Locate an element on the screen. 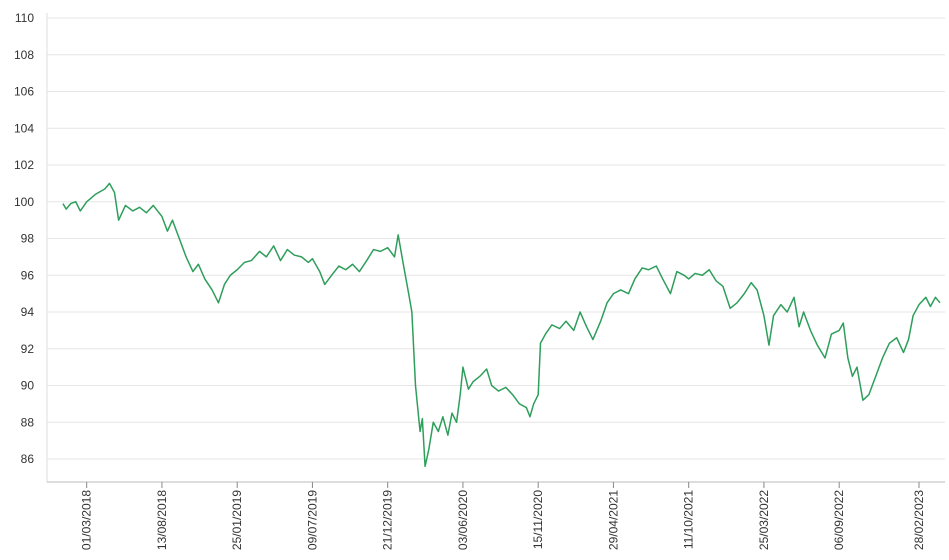 The image size is (949, 560). x-tick-label: 01/03/2018 is located at coordinates (87, 520).